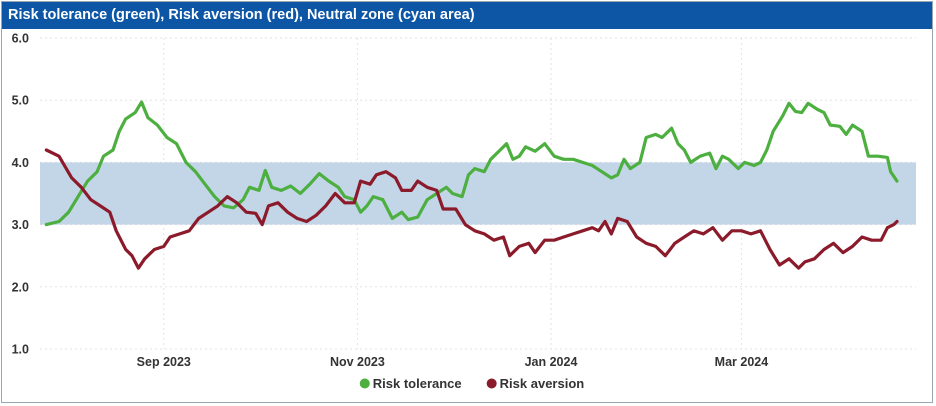 The height and width of the screenshot is (406, 936). What do you see at coordinates (742, 362) in the screenshot?
I see `x-tick-label: Mar 2024` at bounding box center [742, 362].